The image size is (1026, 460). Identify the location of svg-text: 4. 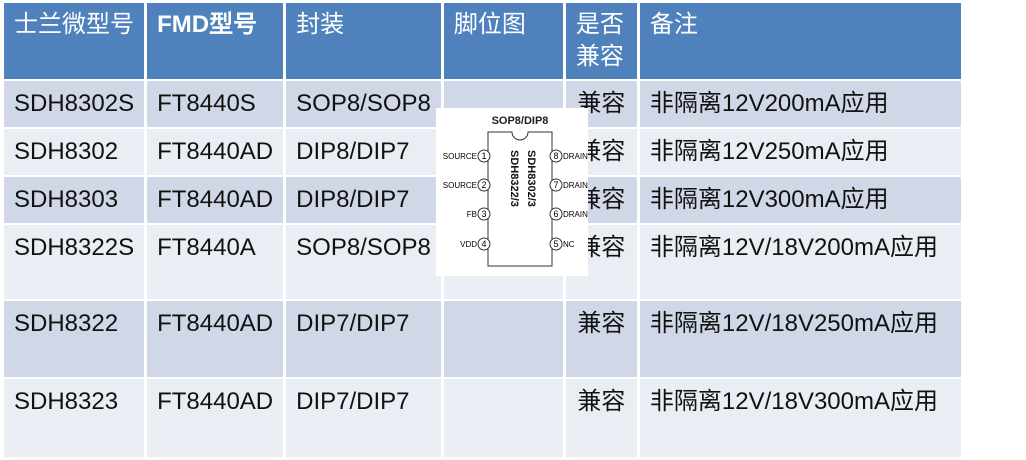
(483, 244).